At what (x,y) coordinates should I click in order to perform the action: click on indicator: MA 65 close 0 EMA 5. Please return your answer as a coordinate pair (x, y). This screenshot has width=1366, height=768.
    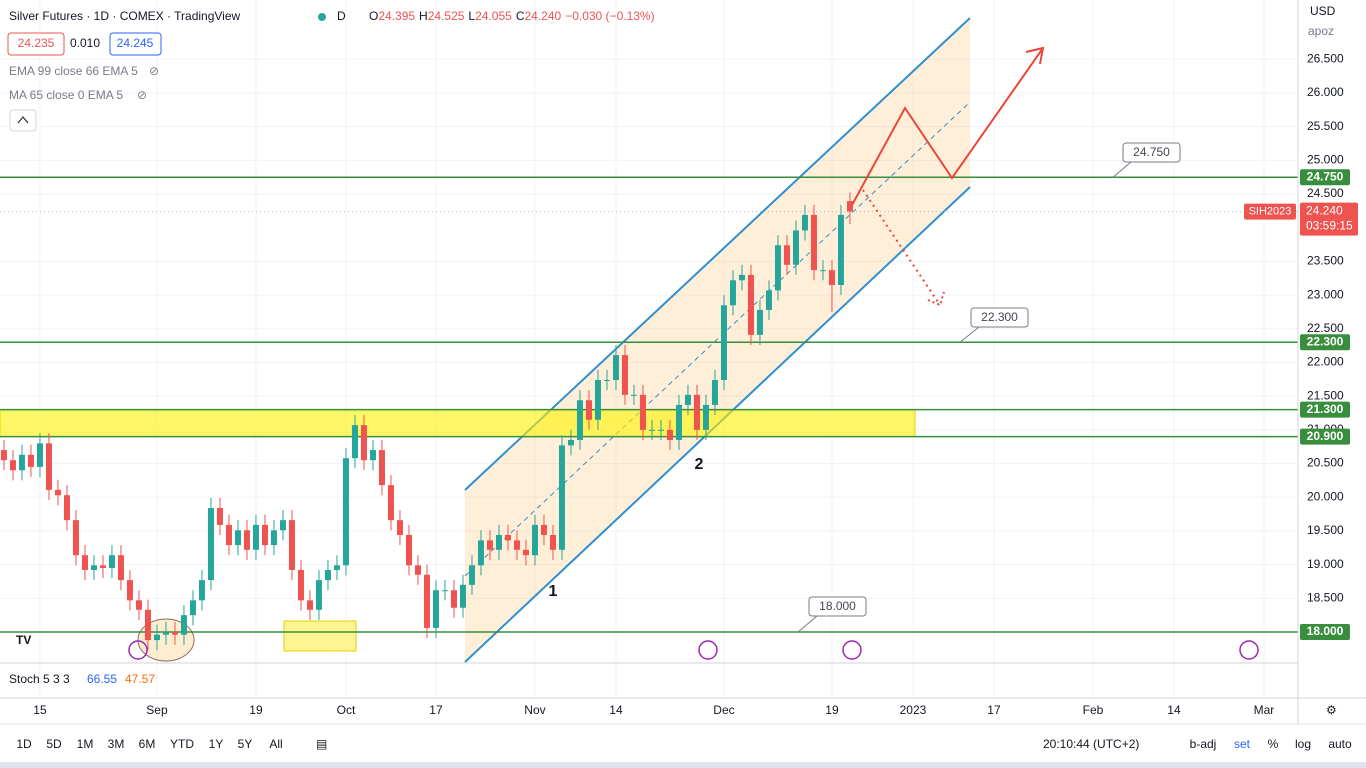
    Looking at the image, I should click on (66, 95).